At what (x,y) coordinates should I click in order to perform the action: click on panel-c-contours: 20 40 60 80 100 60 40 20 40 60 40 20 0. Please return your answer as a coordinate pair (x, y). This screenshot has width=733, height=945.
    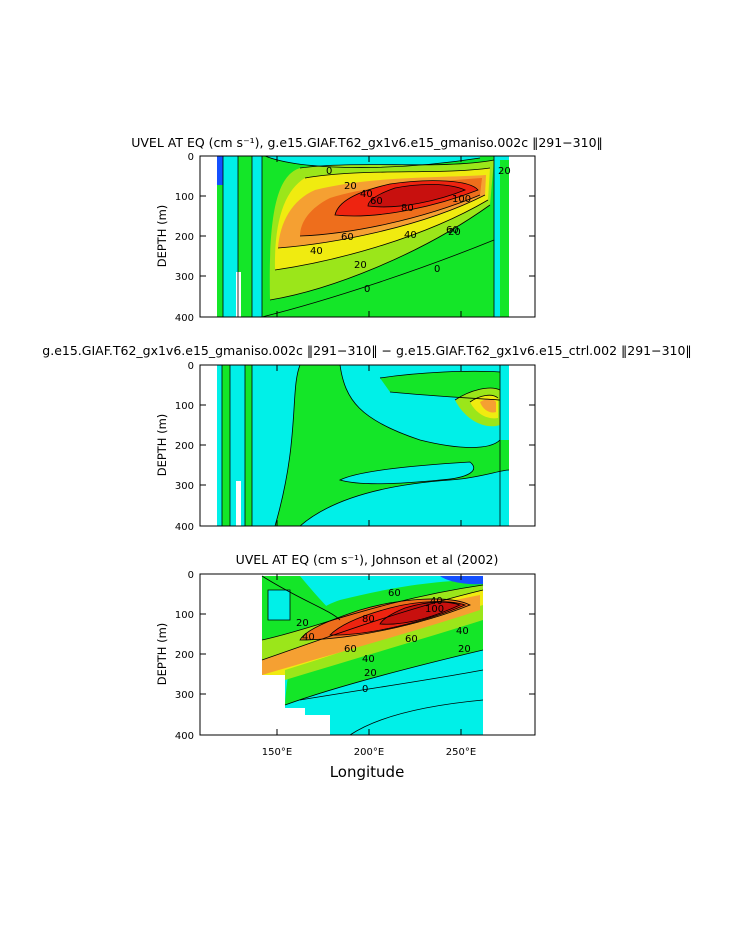
    Looking at the image, I should click on (367, 654).